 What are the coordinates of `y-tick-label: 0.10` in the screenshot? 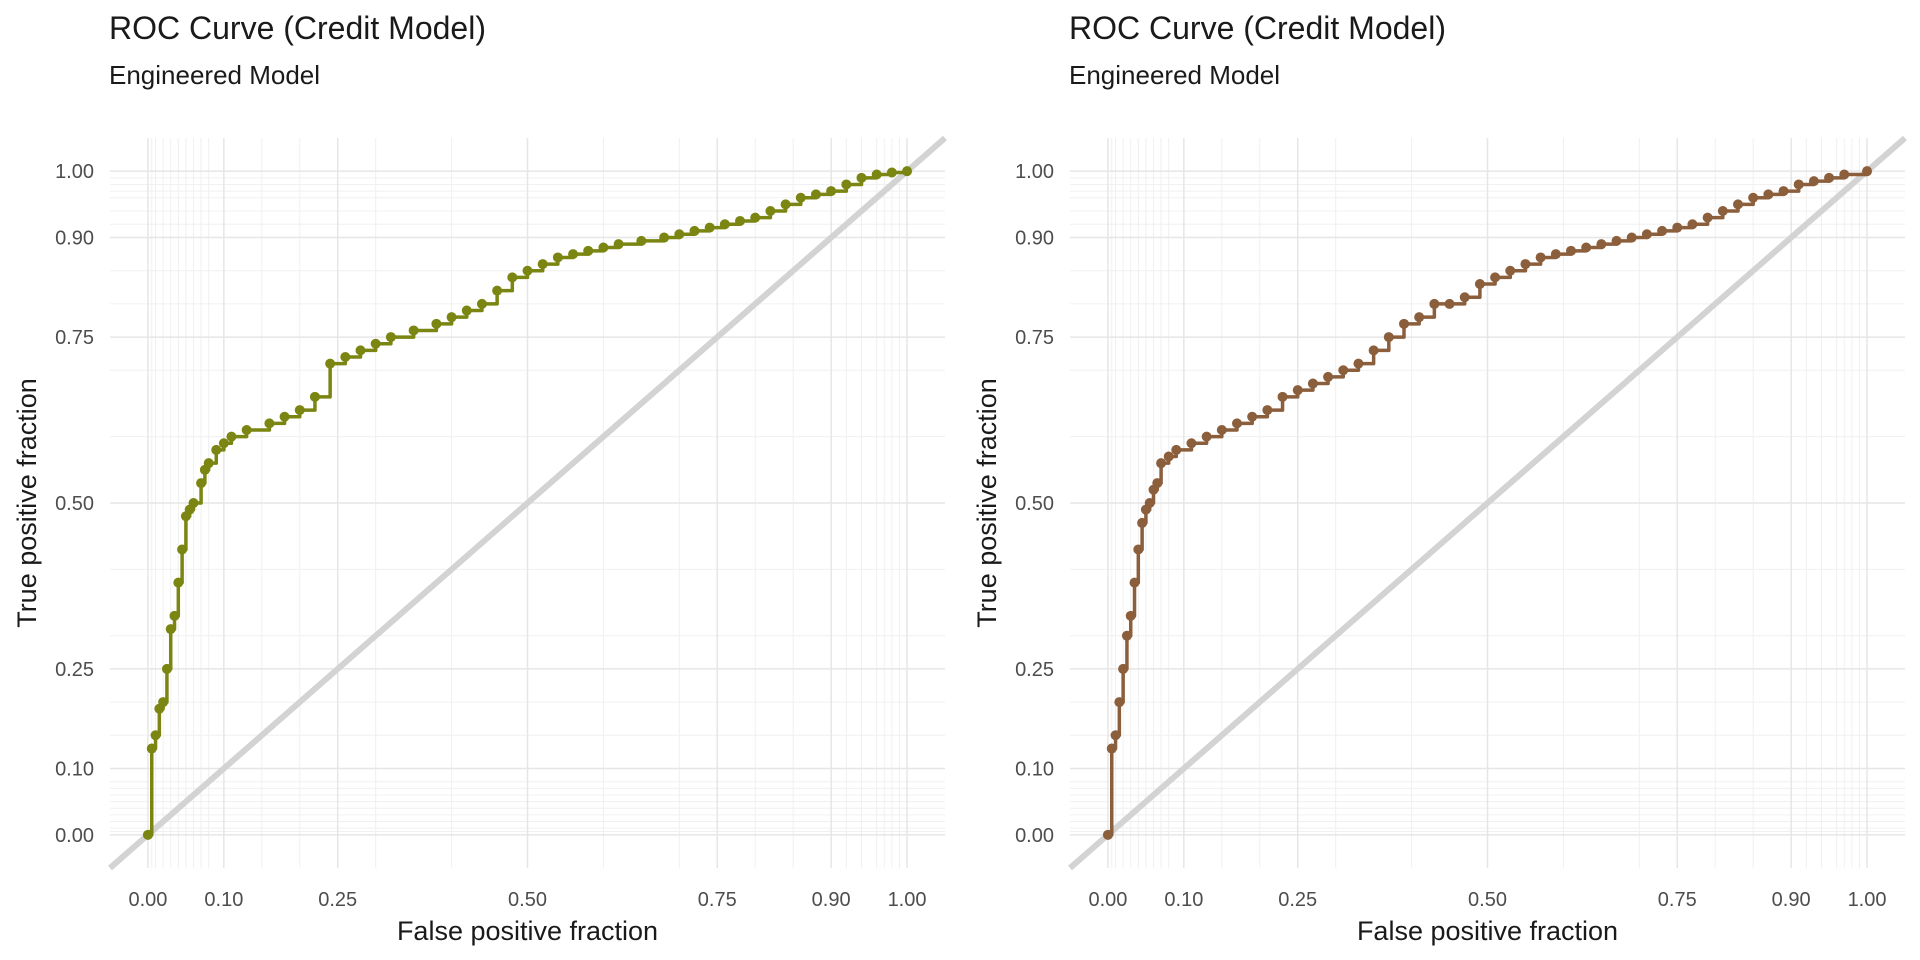 It's located at (74, 769).